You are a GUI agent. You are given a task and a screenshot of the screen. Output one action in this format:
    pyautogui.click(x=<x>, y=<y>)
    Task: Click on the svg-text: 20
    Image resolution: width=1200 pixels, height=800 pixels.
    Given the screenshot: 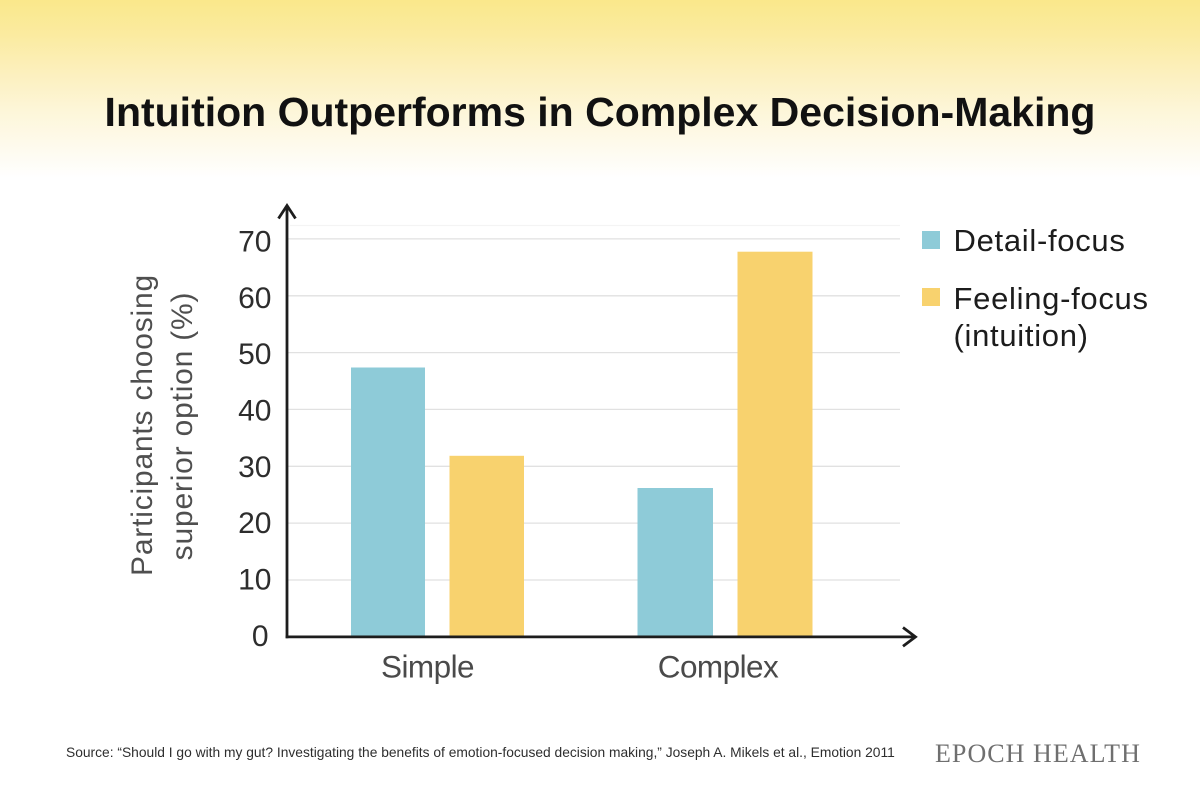 What is the action you would take?
    pyautogui.click(x=254, y=523)
    